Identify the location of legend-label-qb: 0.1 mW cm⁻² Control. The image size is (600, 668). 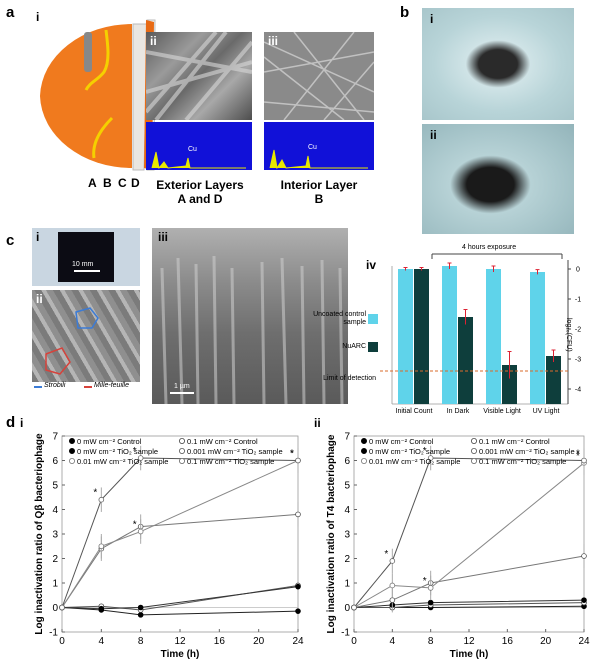
(222, 441).